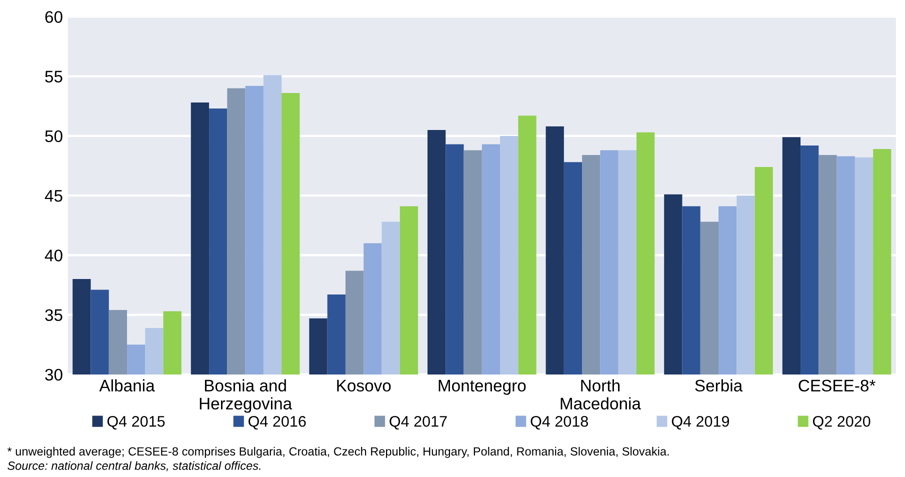  What do you see at coordinates (53, 196) in the screenshot?
I see `y-tick-label: 45` at bounding box center [53, 196].